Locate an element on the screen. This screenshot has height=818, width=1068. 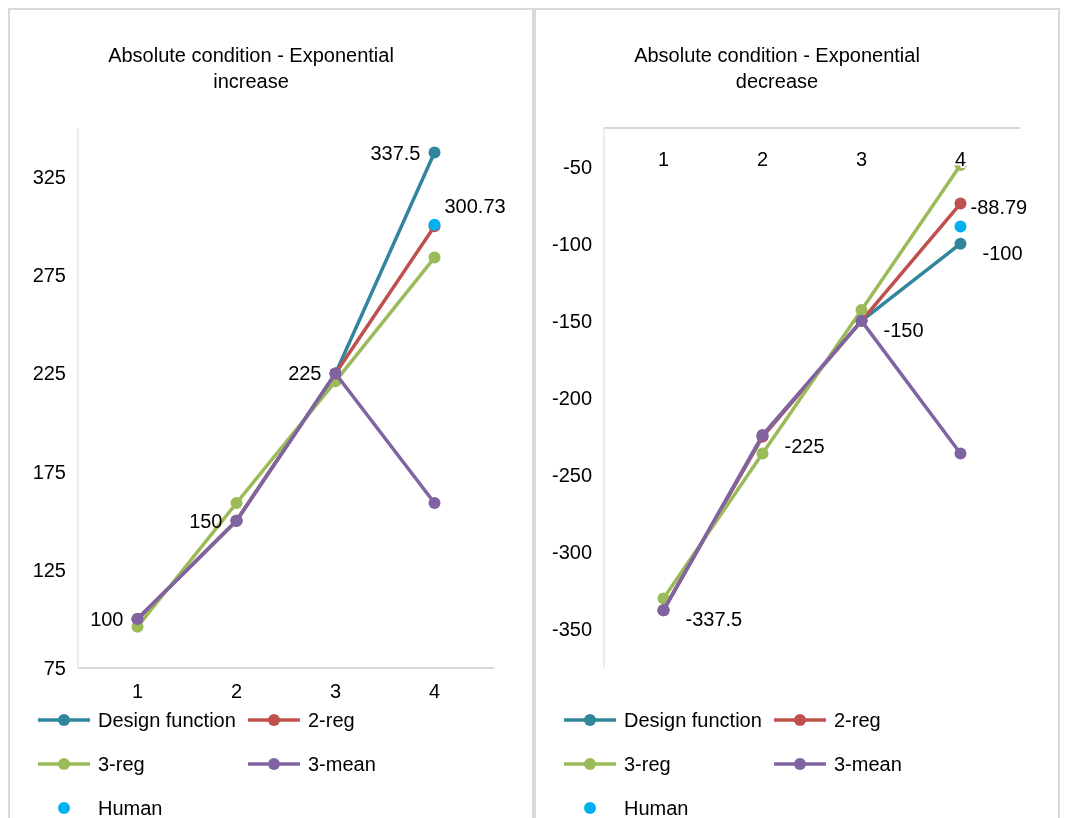
chart-title: Absolute condition - Exponential increase is located at coordinates (251, 68).